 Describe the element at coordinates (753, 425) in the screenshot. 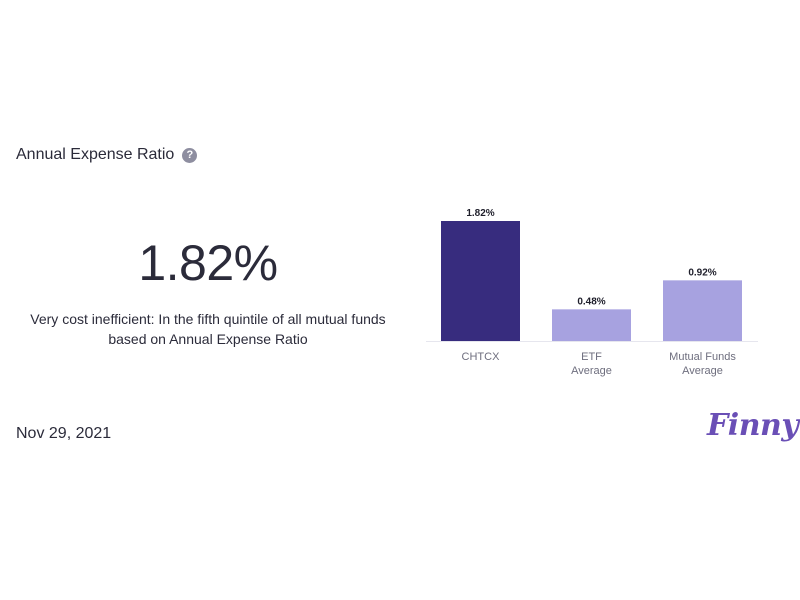

I see `finny-logo: Finny` at that location.